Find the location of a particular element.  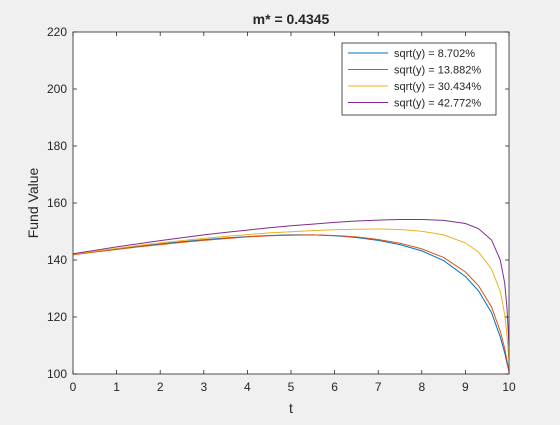

chart-title: m* = 0.4345 is located at coordinates (291, 19).